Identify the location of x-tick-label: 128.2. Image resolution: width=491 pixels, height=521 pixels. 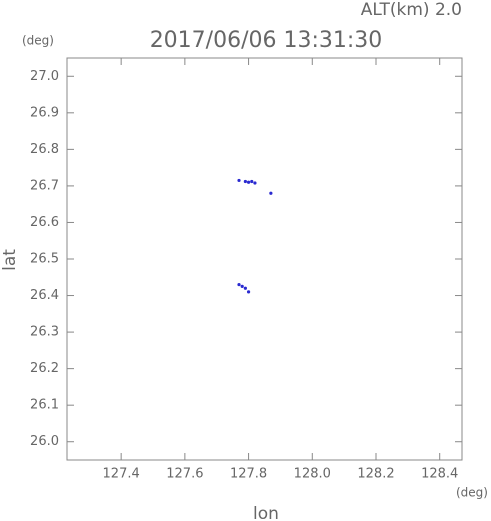
(375, 474).